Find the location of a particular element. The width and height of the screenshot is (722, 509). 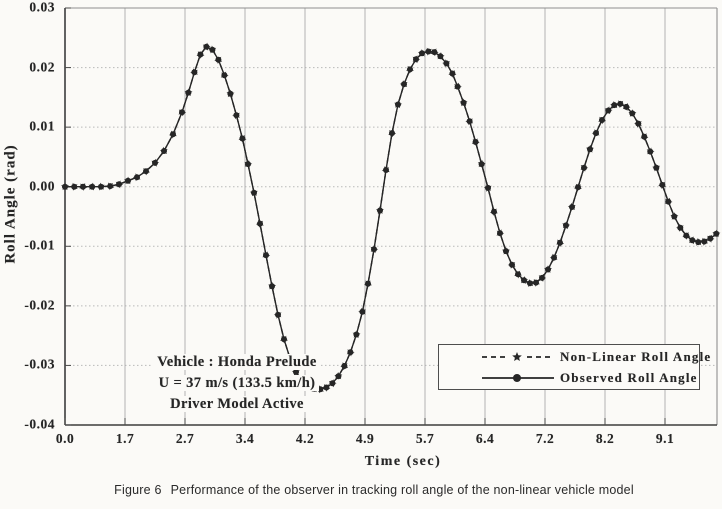

x-tick-label: 2.7 is located at coordinates (185, 438).